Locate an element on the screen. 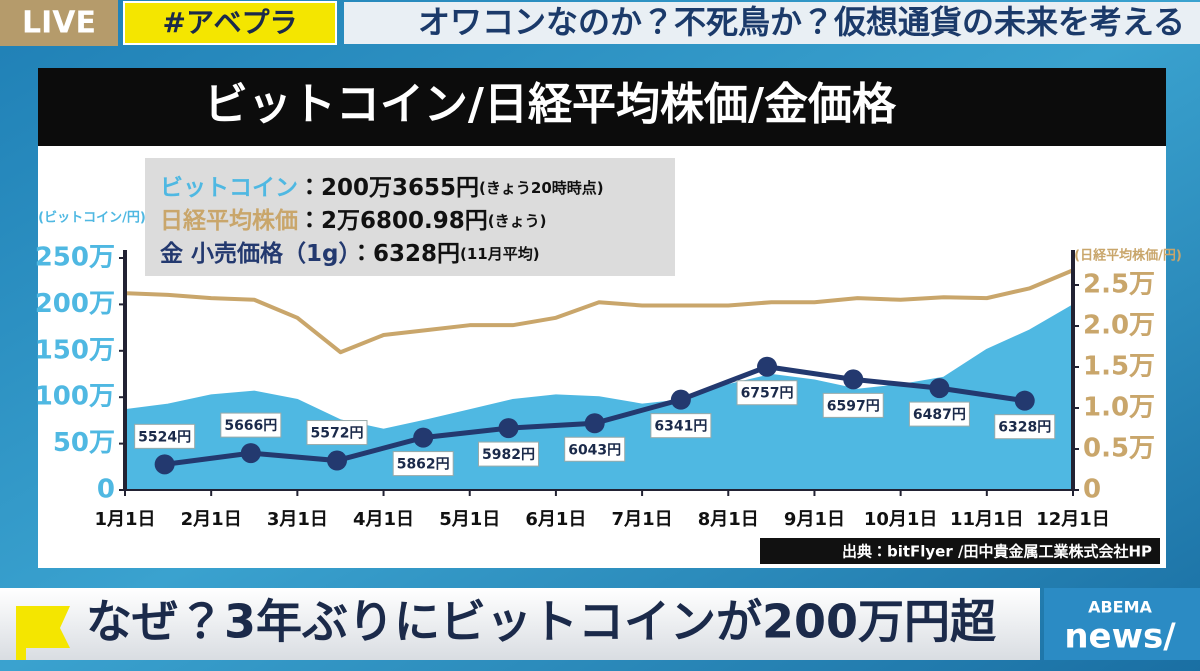 Image resolution: width=1200 pixels, height=671 pixels. chart-title-bar is located at coordinates (602, 107).